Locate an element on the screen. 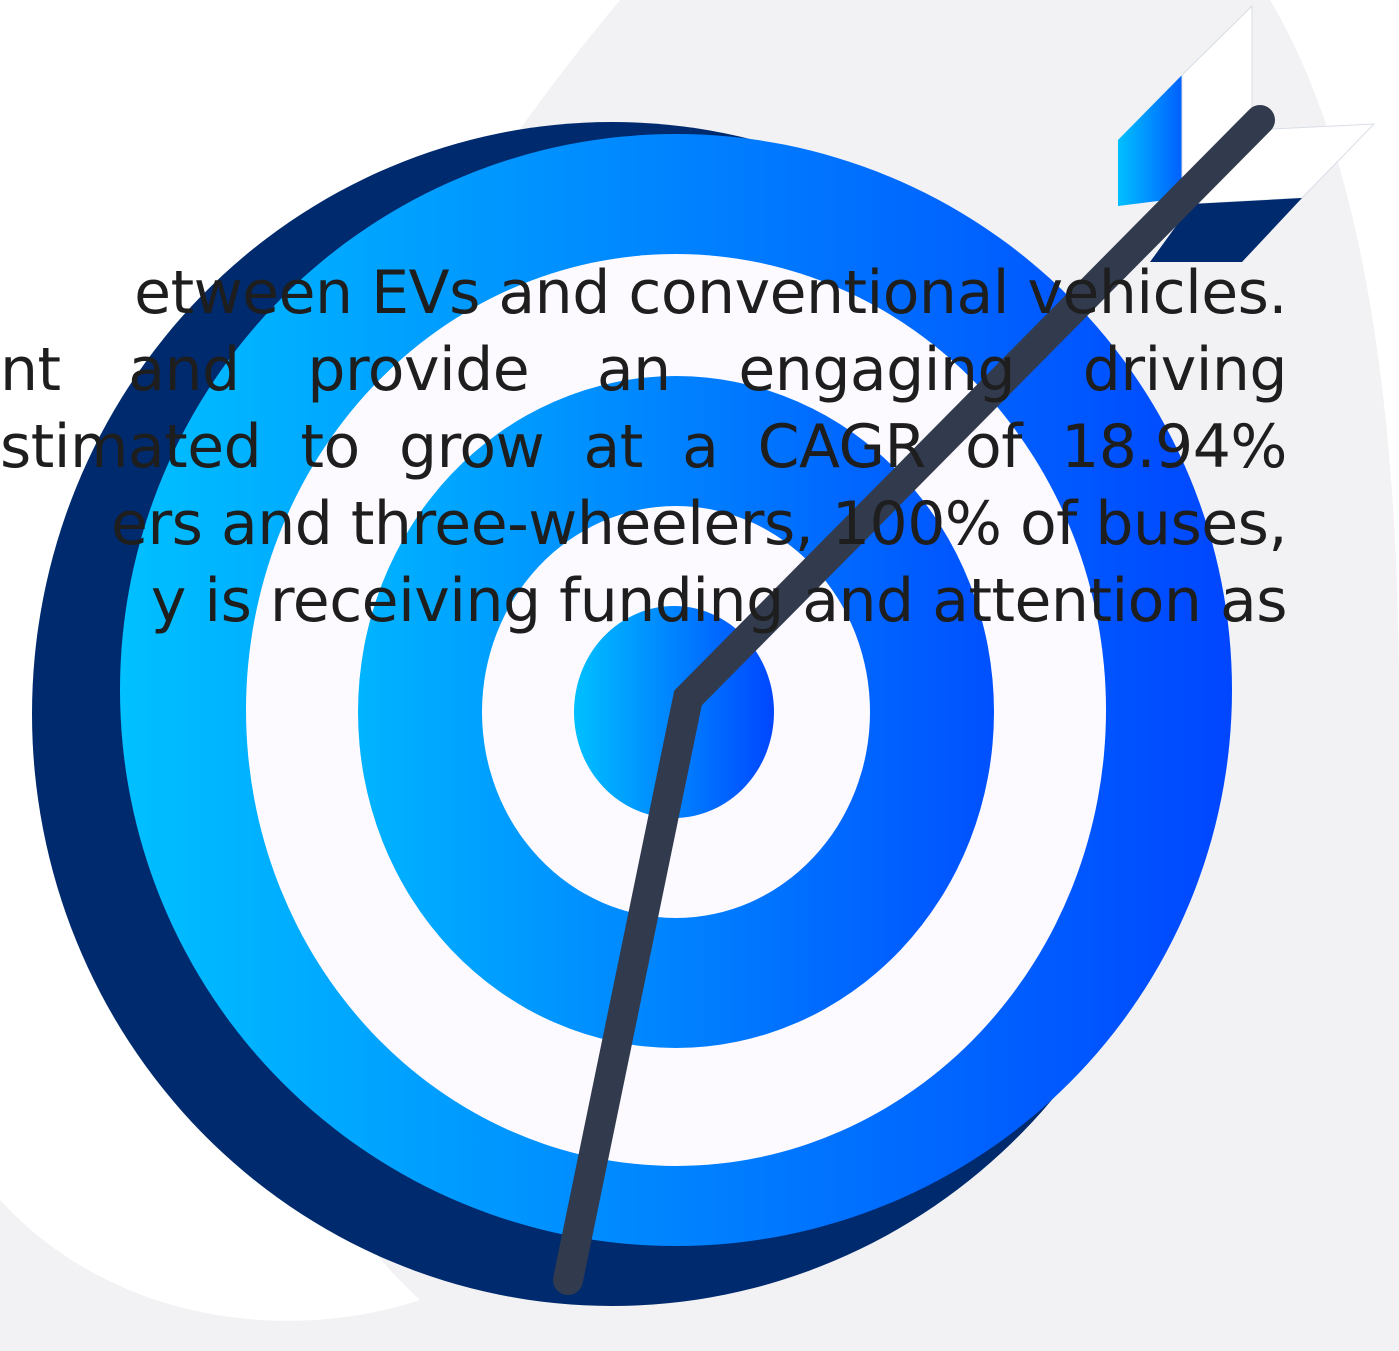 The image size is (1399, 1351). word: at is located at coordinates (613, 447).